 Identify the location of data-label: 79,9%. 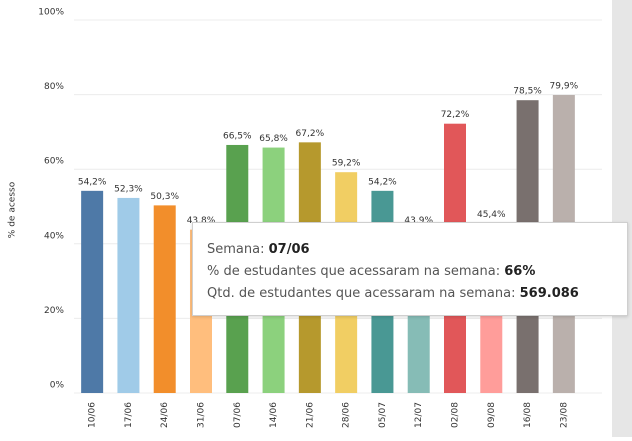
(564, 86).